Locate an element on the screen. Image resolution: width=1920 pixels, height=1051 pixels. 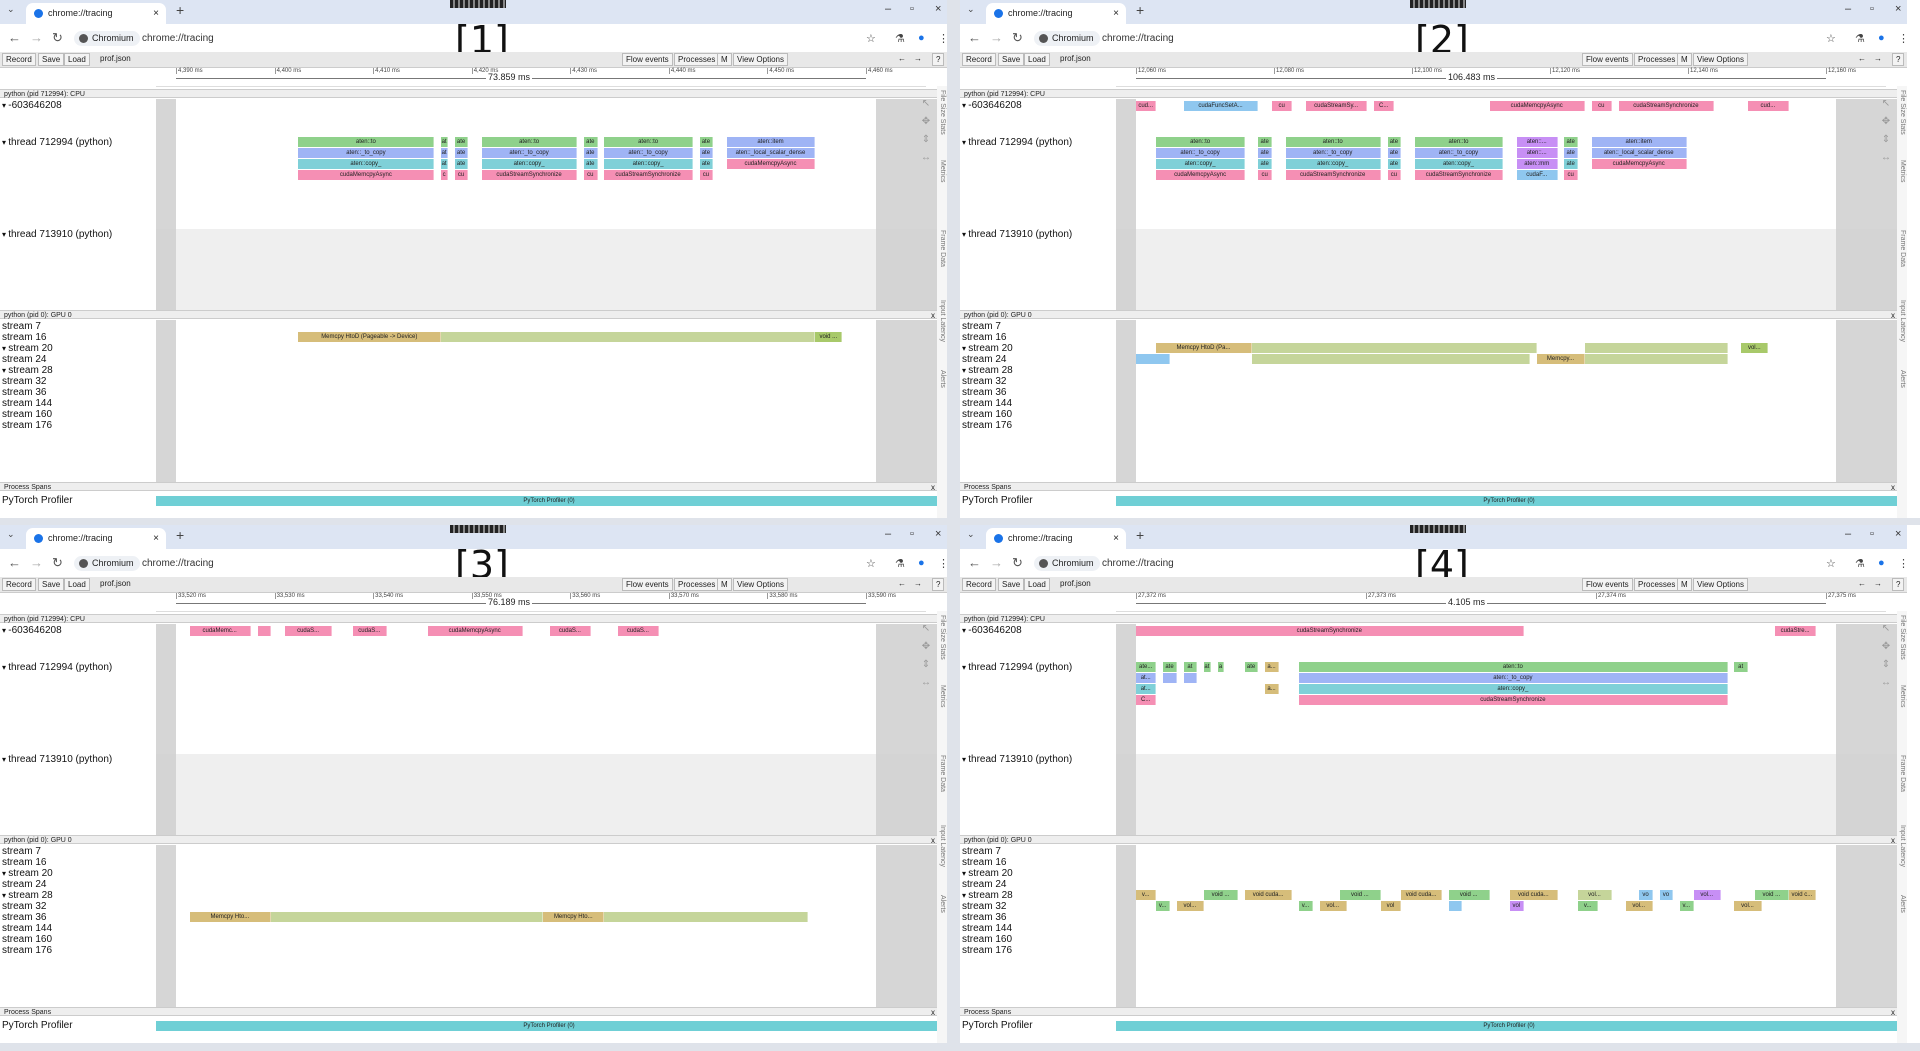
browser-menu-icon: ⋮ is located at coordinates (942, 39).